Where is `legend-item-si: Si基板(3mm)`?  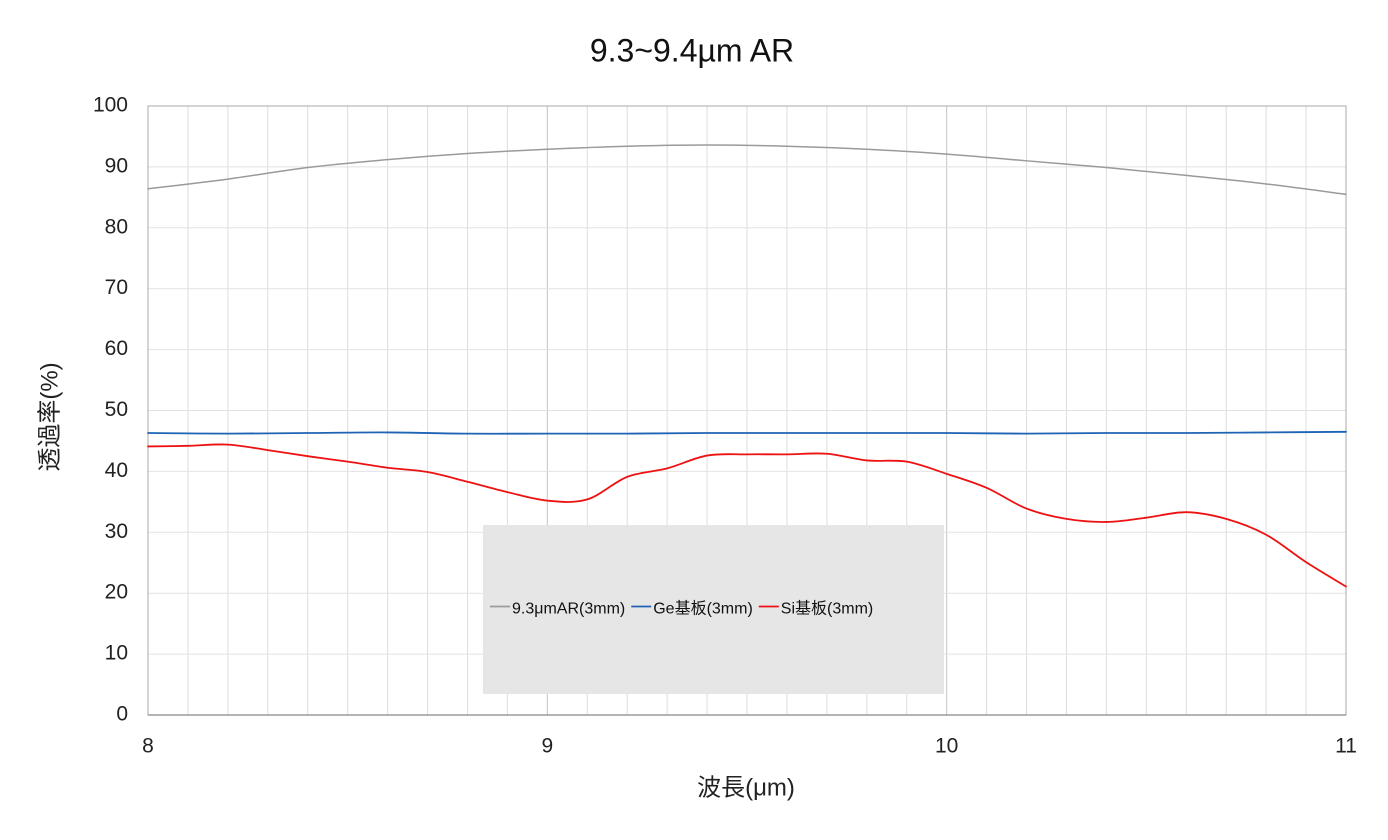
legend-item-si: Si基板(3mm) is located at coordinates (815, 609).